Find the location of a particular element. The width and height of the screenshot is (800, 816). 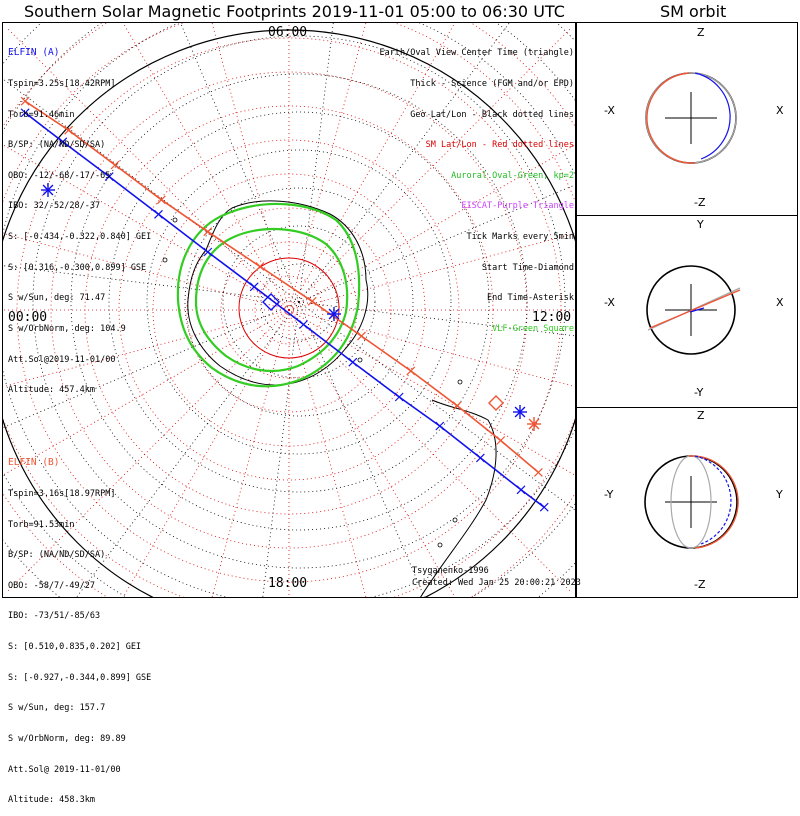

antarctica-coast is located at coordinates (278, 293).